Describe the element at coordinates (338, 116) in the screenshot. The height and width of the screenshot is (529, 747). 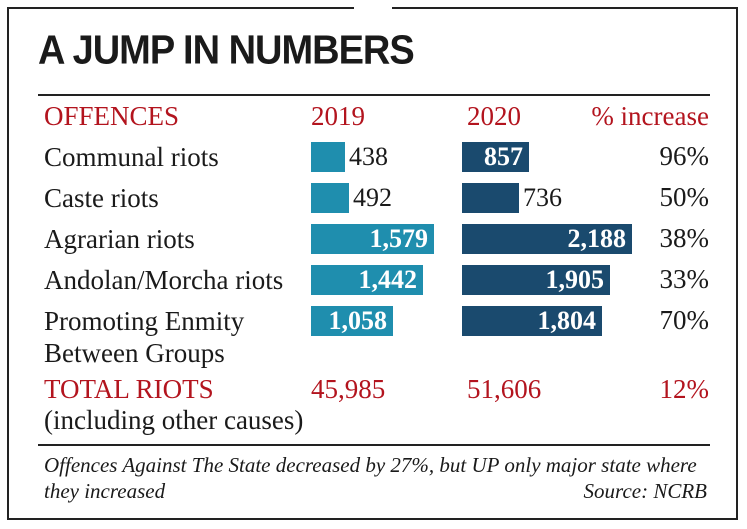
I see `header-2019: 2019` at that location.